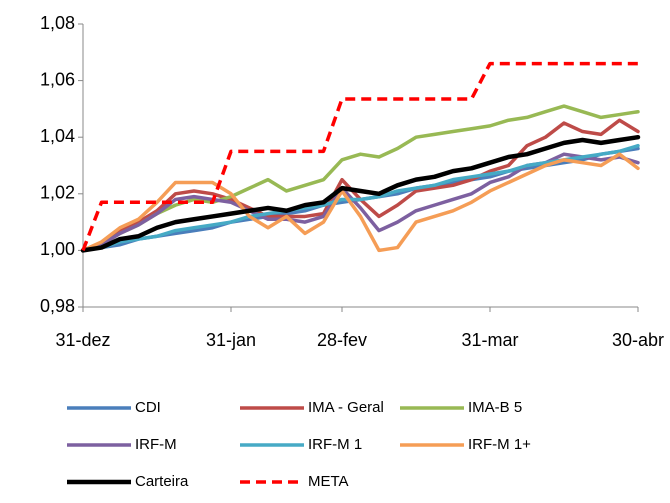 Image resolution: width=670 pixels, height=503 pixels. I want to click on y-tick-label: 1,04, so click(57, 136).